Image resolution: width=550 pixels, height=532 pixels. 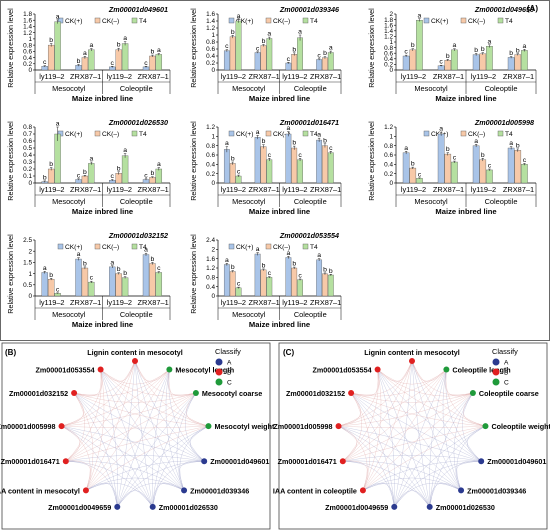 I want to click on network-node-label: Mesocotyl weight, so click(x=244, y=426).